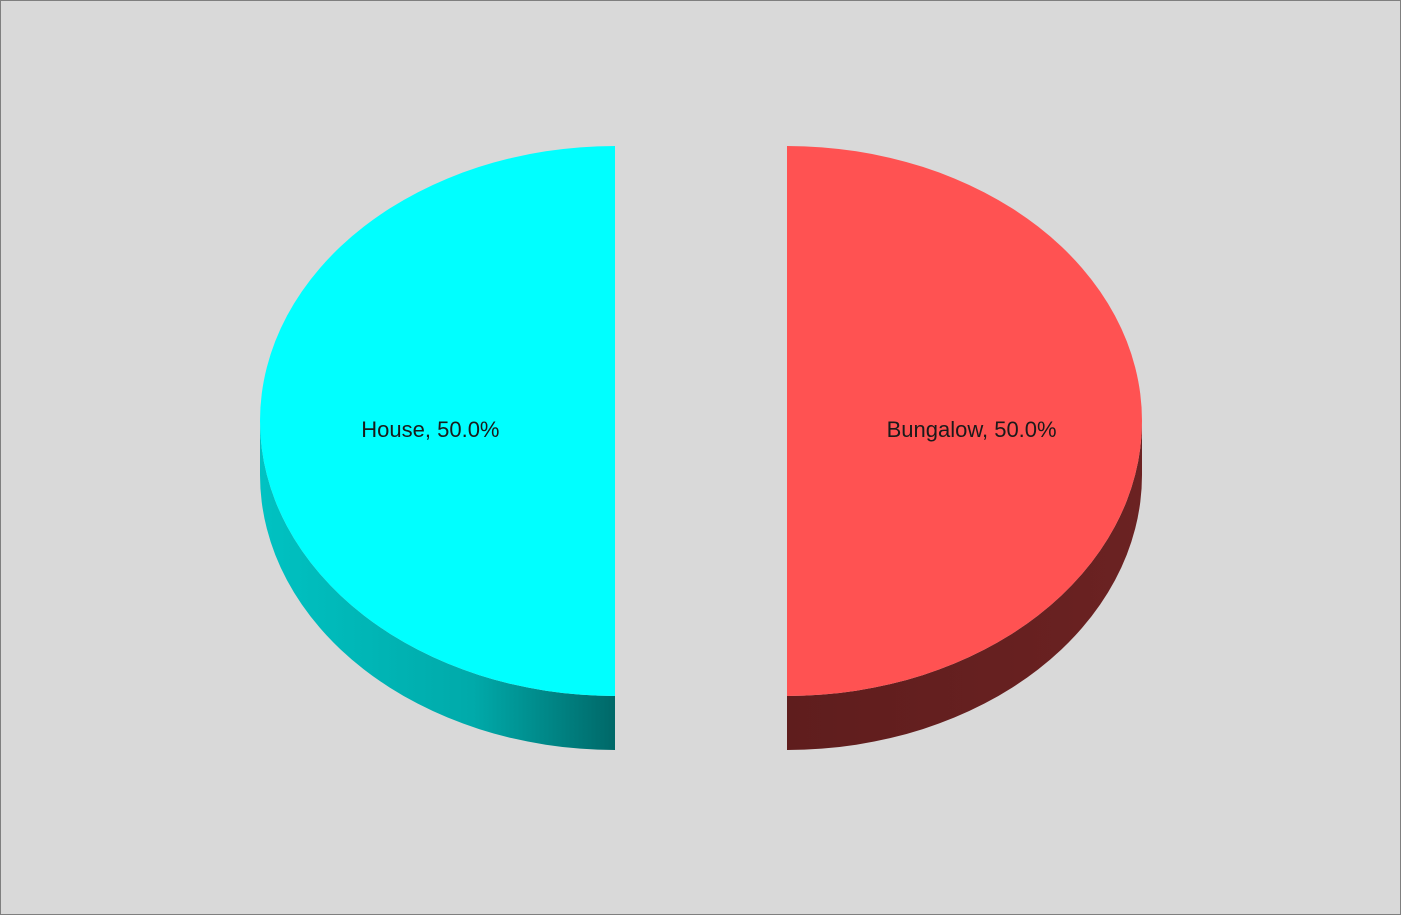 Image resolution: width=1401 pixels, height=915 pixels. I want to click on pie-slice-bungalow-side, so click(964, 585).